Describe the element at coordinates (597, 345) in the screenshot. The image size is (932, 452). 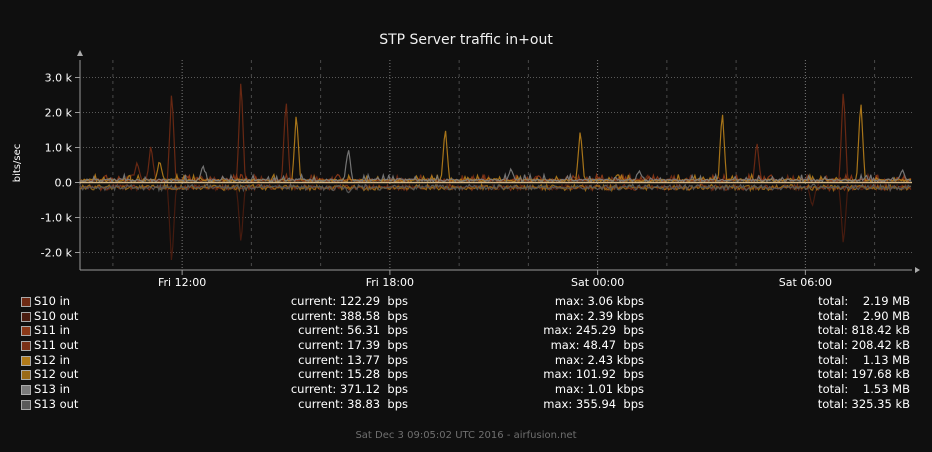
I see `legend-max: max: 48.47 bps` at that location.